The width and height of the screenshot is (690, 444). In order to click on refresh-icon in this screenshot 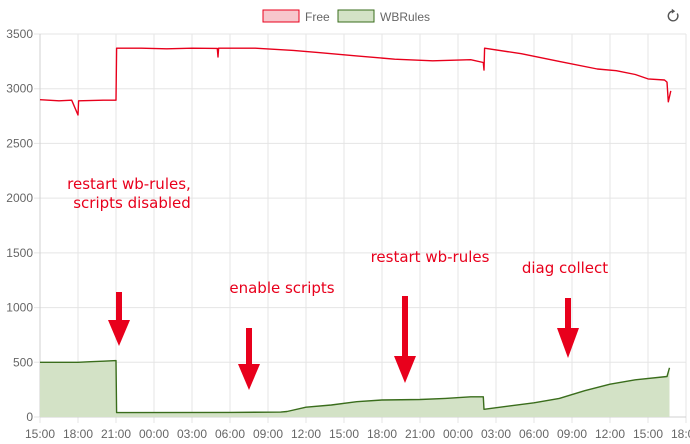, I will do `click(673, 15)`.